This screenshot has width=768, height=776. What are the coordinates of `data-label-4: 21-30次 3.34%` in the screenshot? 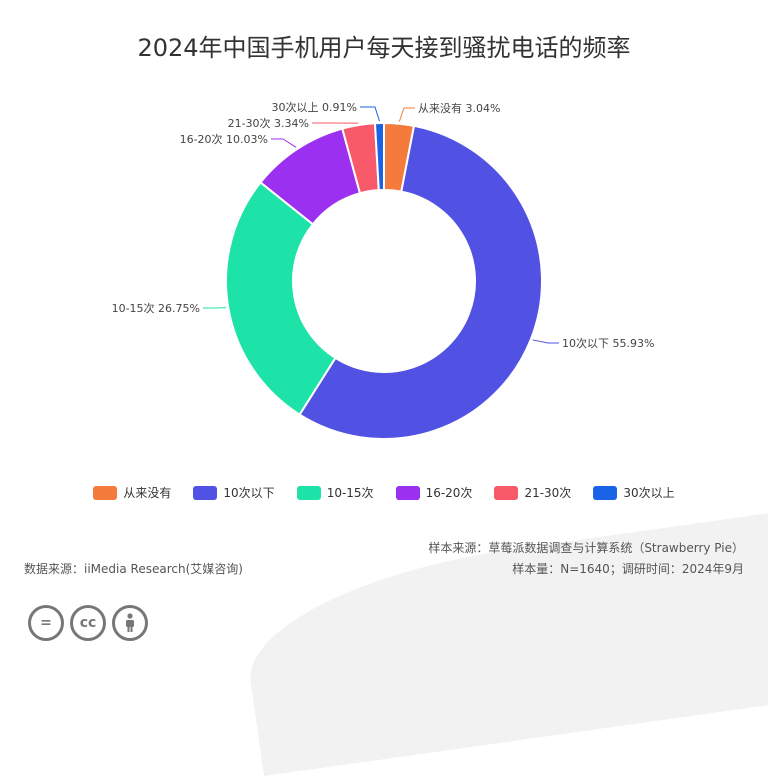 It's located at (268, 123).